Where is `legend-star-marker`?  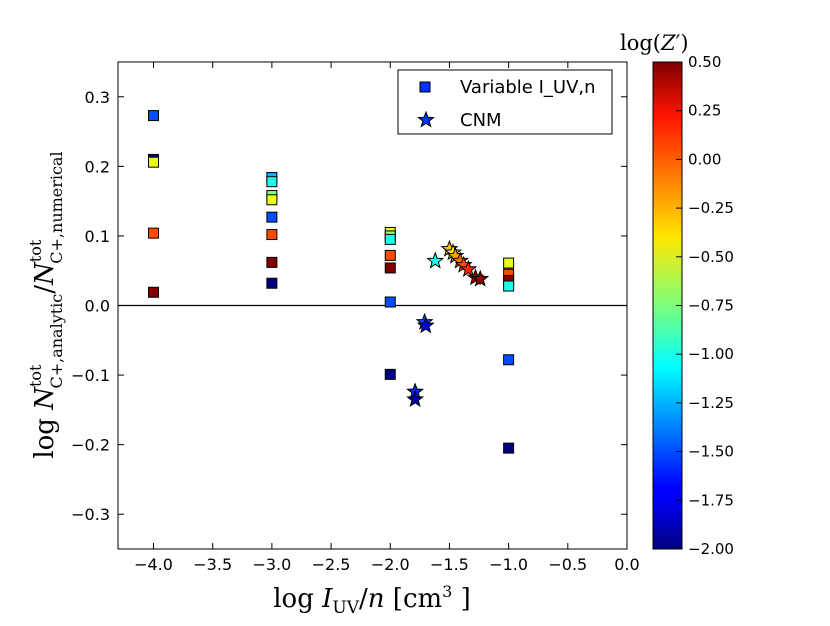
legend-star-marker is located at coordinates (426, 119).